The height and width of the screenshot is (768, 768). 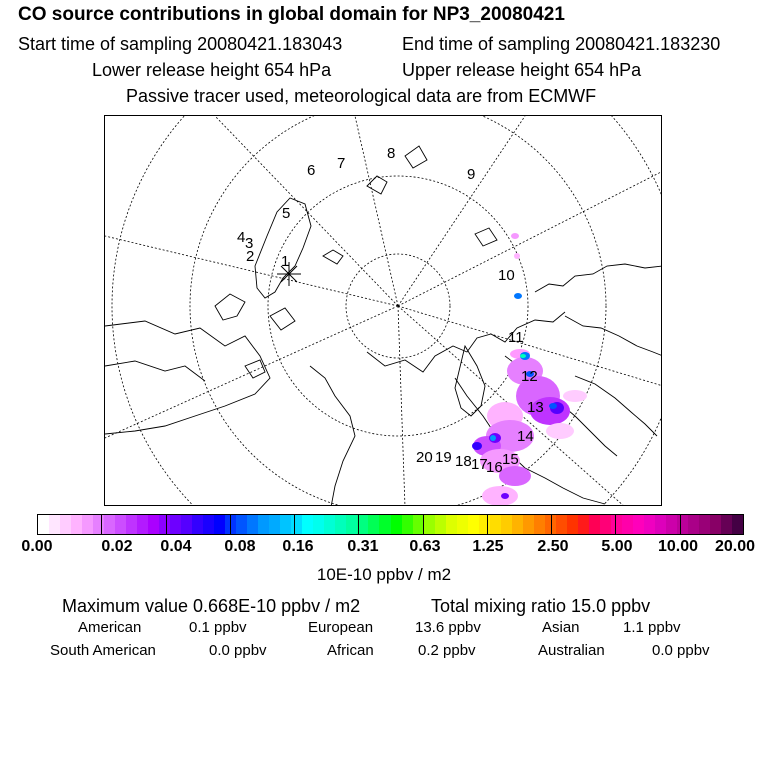 I want to click on european-label: European, so click(x=341, y=627).